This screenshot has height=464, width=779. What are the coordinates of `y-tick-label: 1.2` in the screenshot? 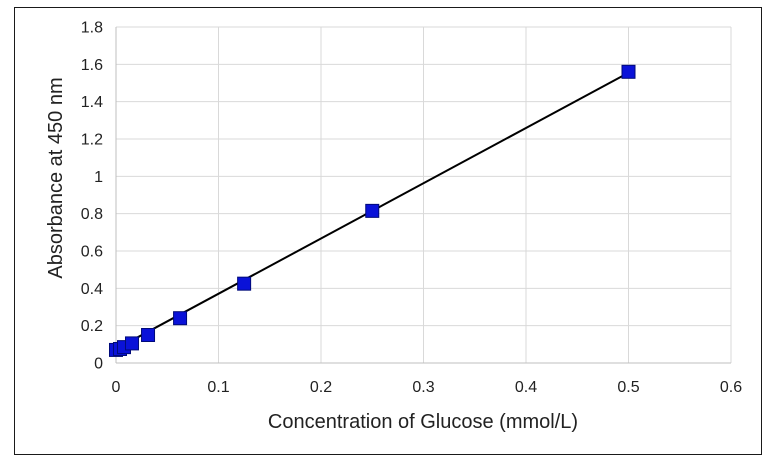 It's located at (92, 140).